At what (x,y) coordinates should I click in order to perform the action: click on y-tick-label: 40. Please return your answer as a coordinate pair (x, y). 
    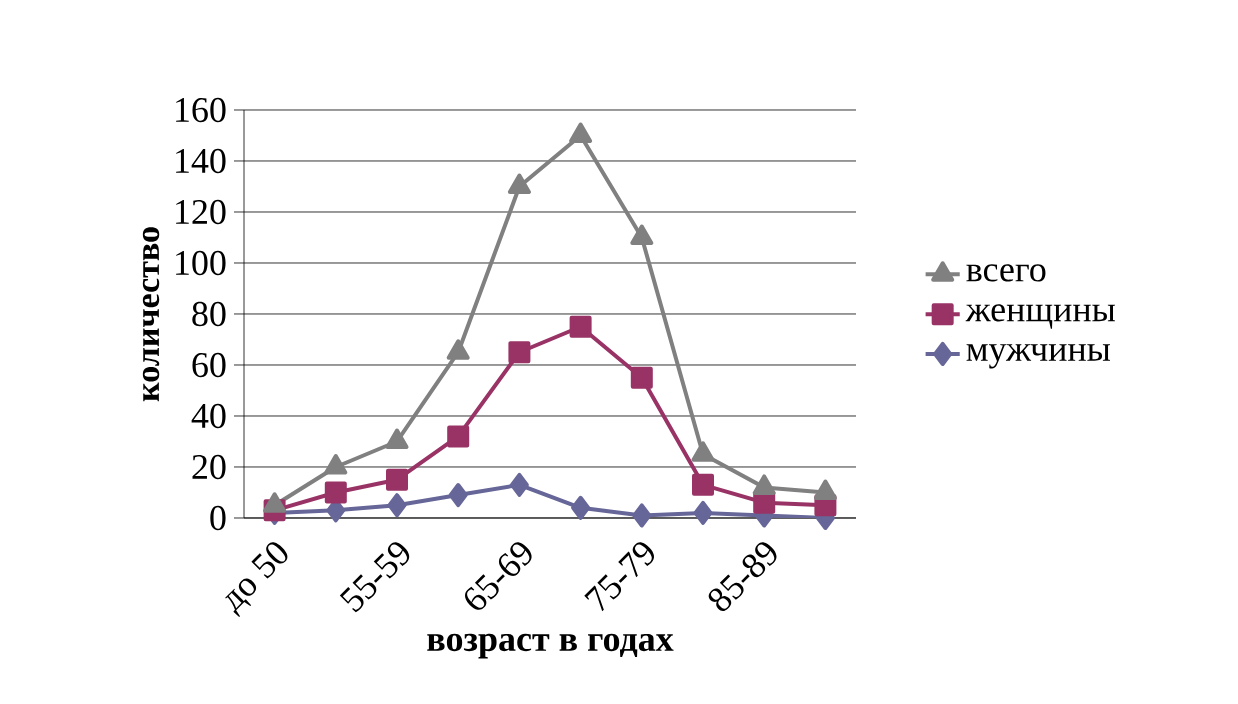
    Looking at the image, I should click on (208, 416).